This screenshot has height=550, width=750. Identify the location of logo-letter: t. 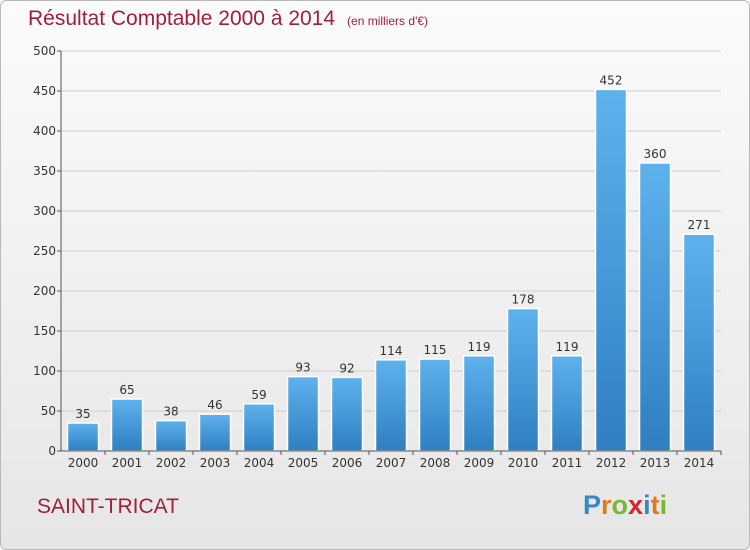
(655, 505).